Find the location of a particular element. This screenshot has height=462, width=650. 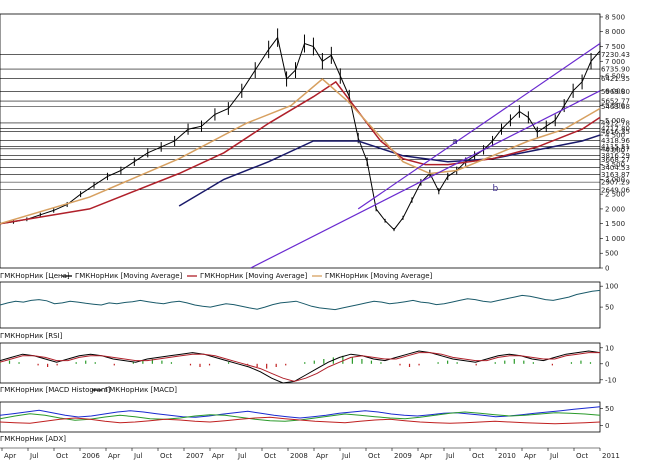

main-y-tick-label: 8 500 is located at coordinates (615, 17).